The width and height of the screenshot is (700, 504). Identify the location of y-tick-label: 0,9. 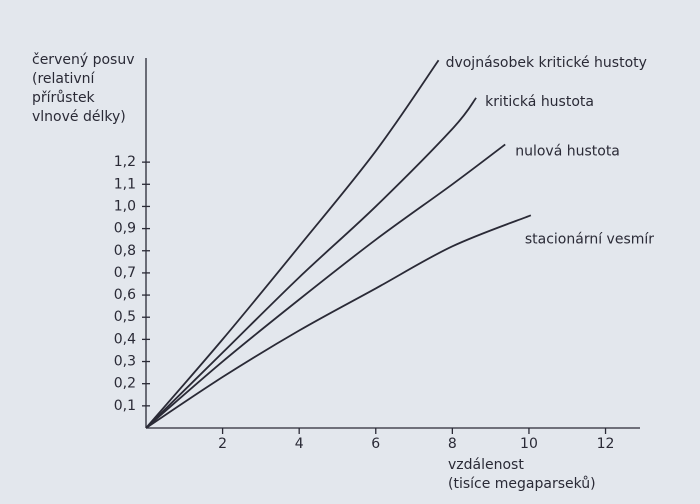
(125, 229).